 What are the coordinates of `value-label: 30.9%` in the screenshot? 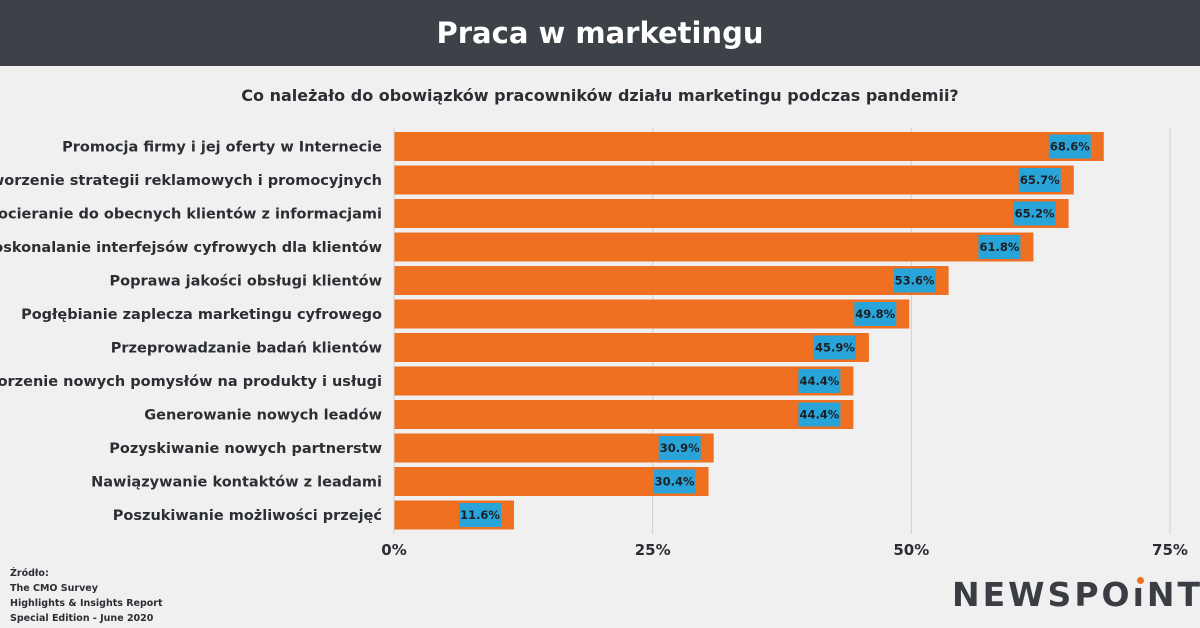 It's located at (680, 448).